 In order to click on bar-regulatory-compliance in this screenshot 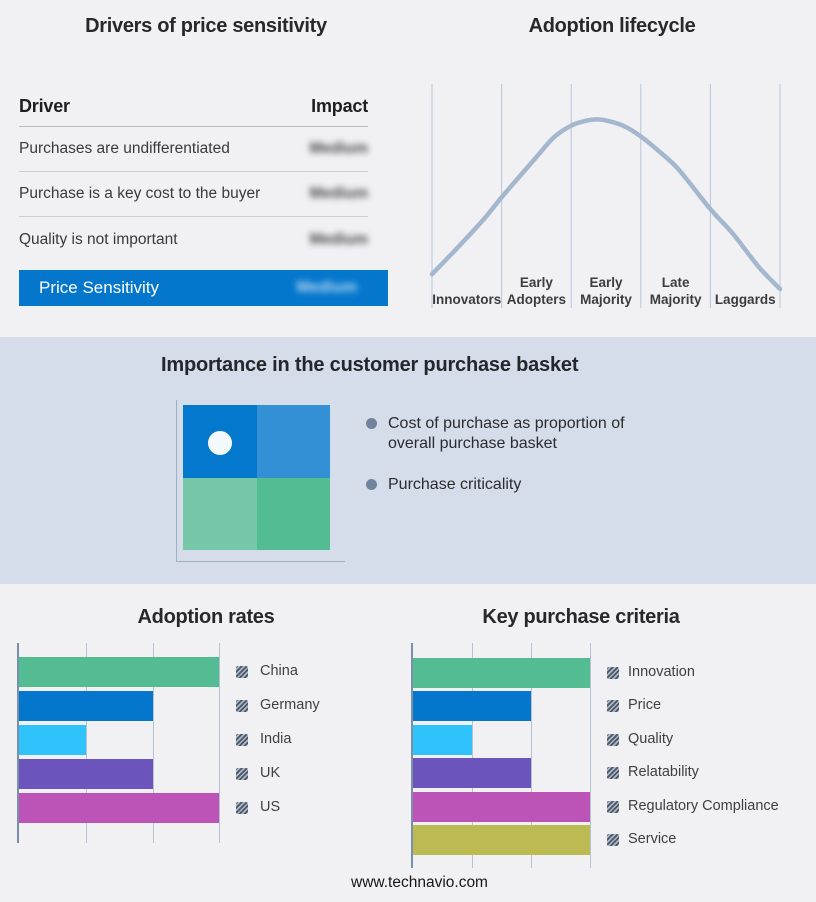, I will do `click(501, 806)`.